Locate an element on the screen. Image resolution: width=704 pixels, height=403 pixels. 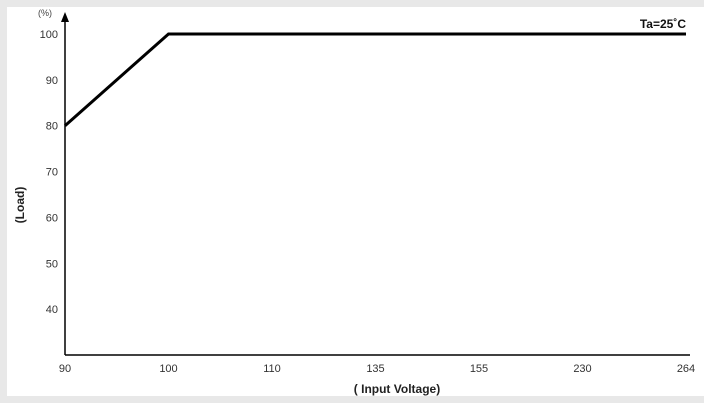
y-axis-title: (Load) is located at coordinates (20, 205).